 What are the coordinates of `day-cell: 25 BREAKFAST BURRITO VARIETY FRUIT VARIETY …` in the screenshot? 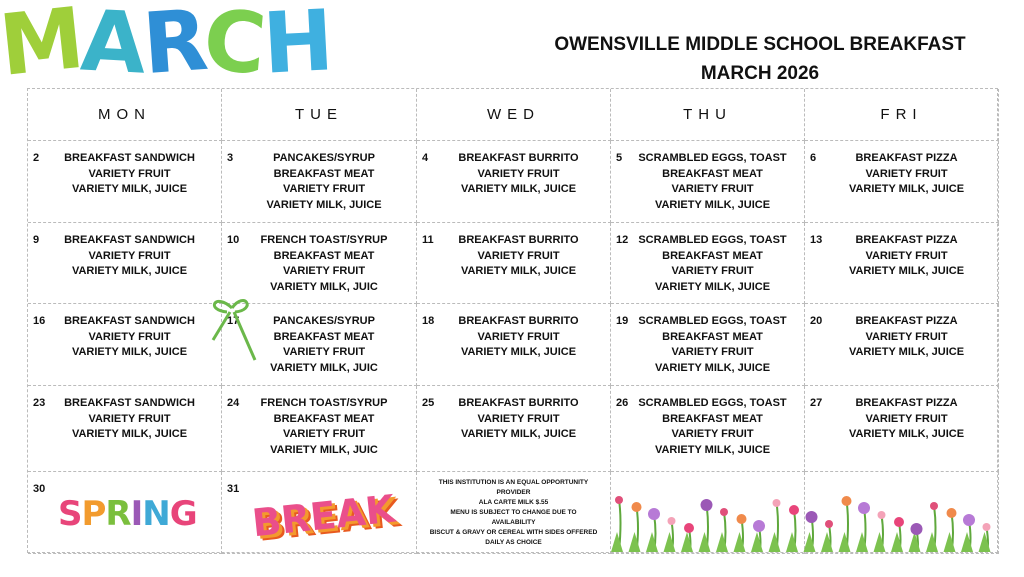 It's located at (514, 429).